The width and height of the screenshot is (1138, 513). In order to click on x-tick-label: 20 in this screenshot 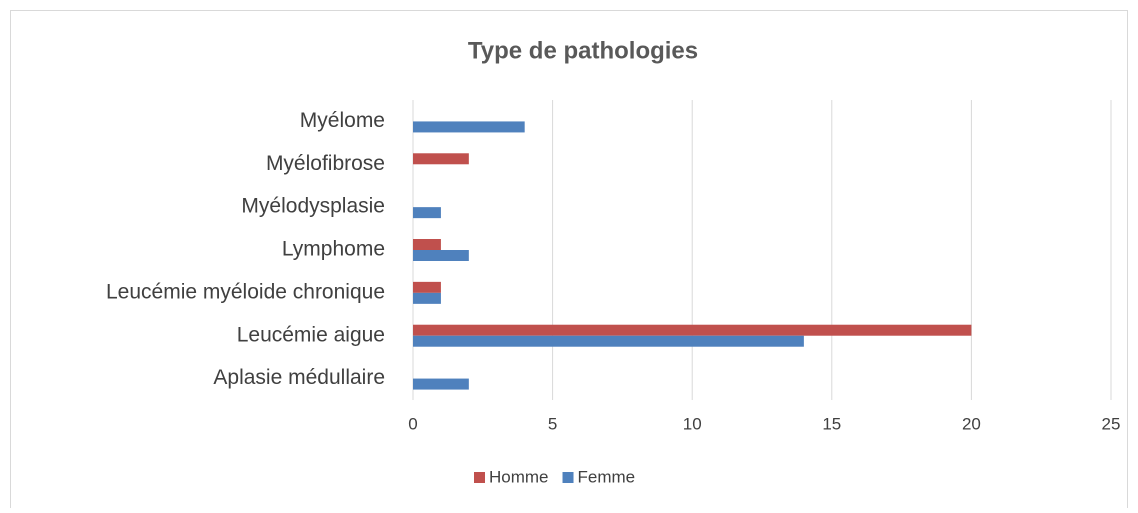, I will do `click(971, 423)`.